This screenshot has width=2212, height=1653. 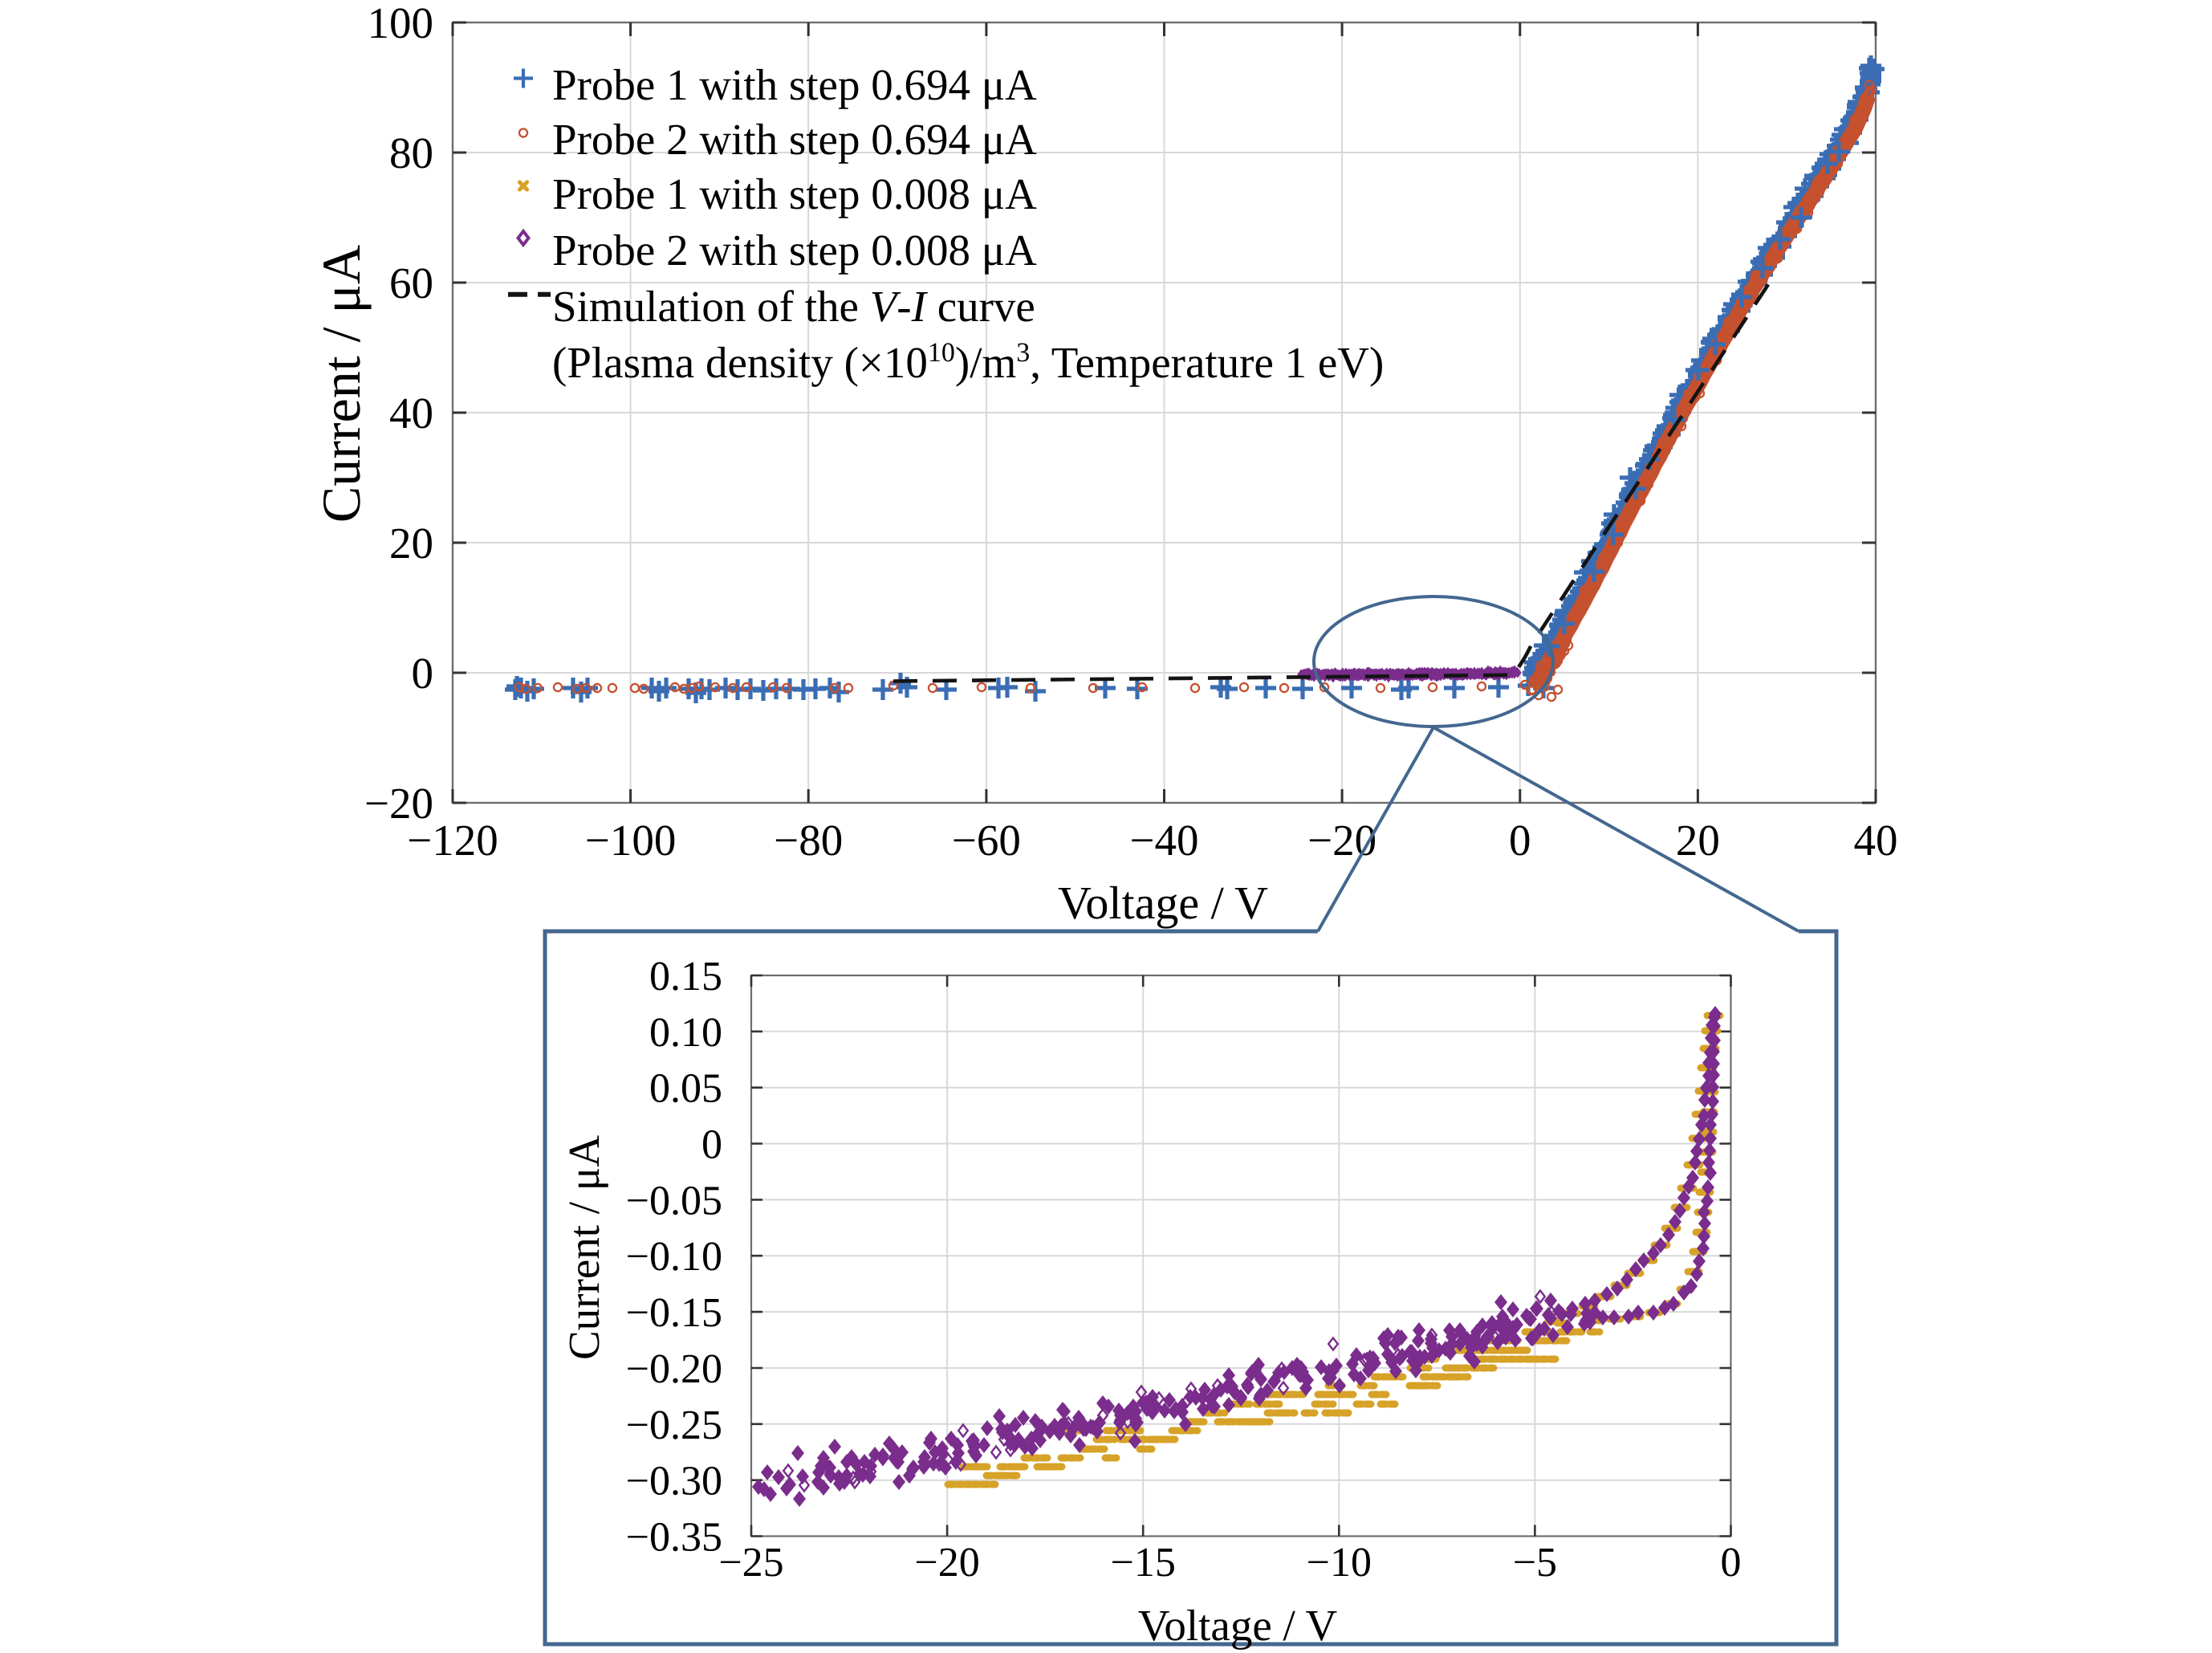 What do you see at coordinates (674, 1538) in the screenshot?
I see `svg-text: −0.35` at bounding box center [674, 1538].